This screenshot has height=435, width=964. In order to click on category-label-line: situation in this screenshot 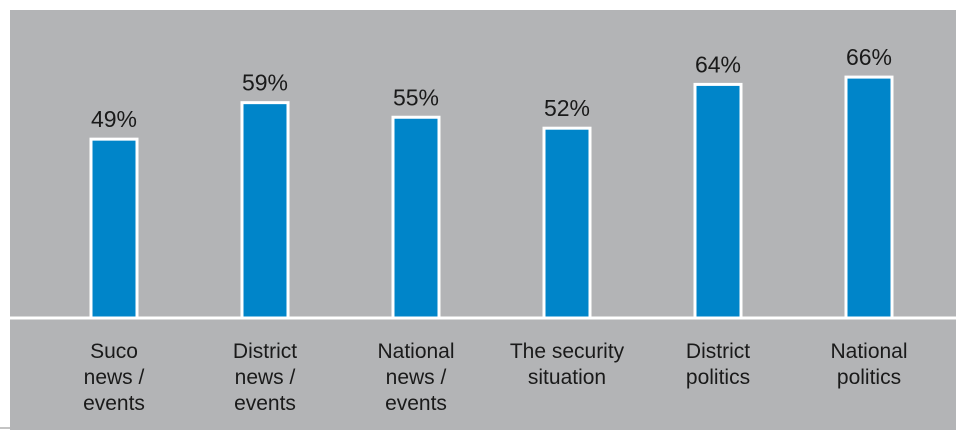, I will do `click(567, 377)`.